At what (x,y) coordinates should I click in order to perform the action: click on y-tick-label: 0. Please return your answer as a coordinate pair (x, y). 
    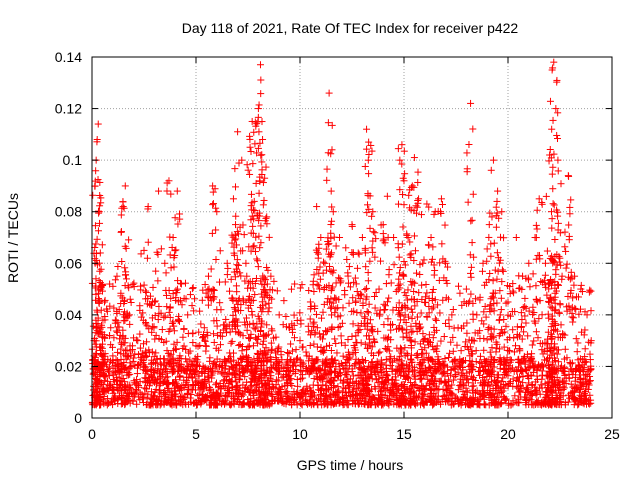
    Looking at the image, I should click on (78, 418).